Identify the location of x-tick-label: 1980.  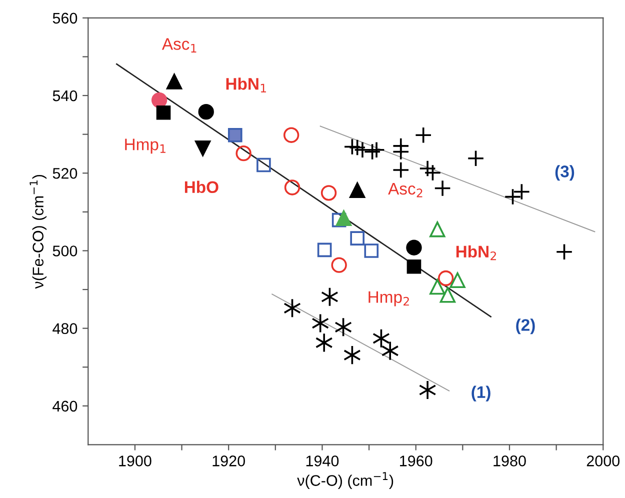
(510, 461).